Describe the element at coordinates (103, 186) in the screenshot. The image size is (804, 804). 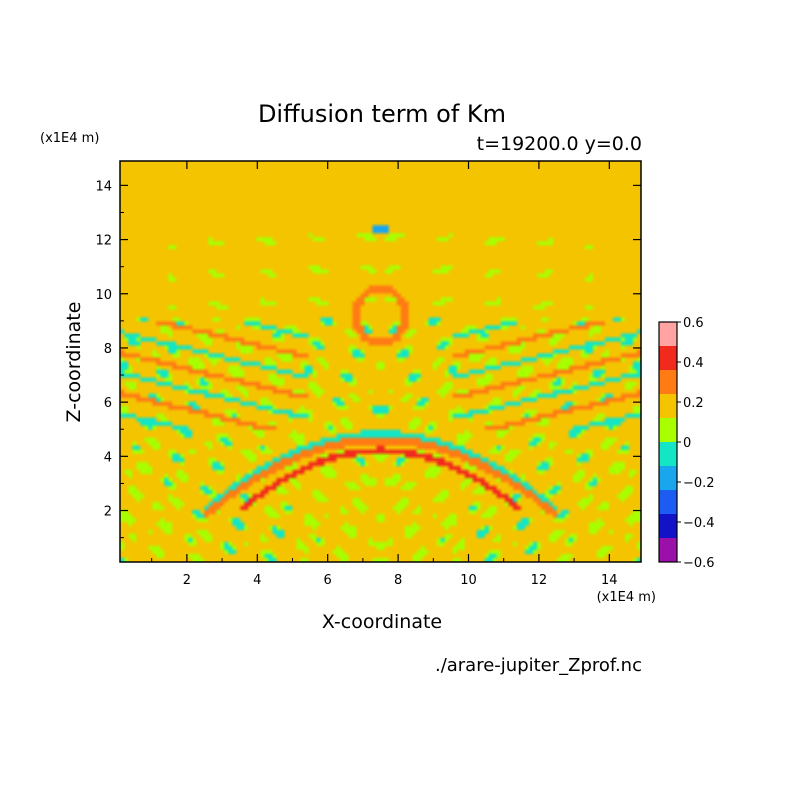
I see `y-tick-label: 14` at that location.